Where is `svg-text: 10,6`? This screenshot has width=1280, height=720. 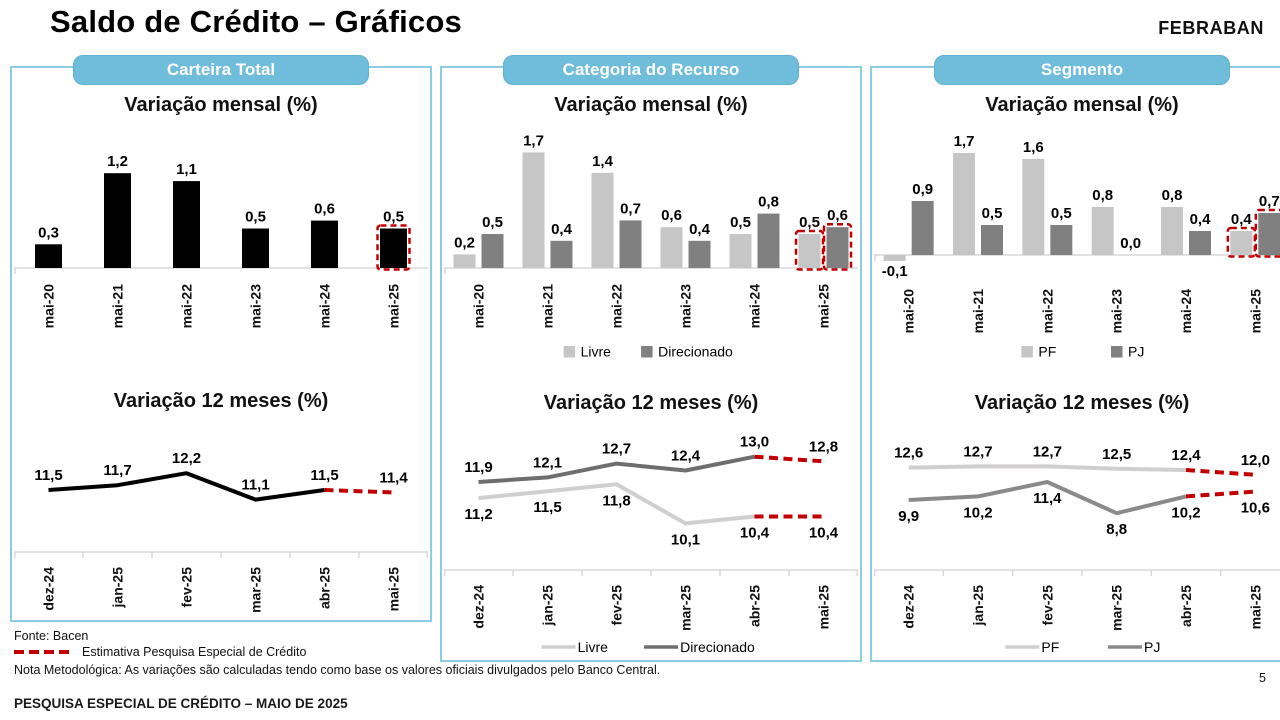
svg-text: 10,6 is located at coordinates (1255, 508).